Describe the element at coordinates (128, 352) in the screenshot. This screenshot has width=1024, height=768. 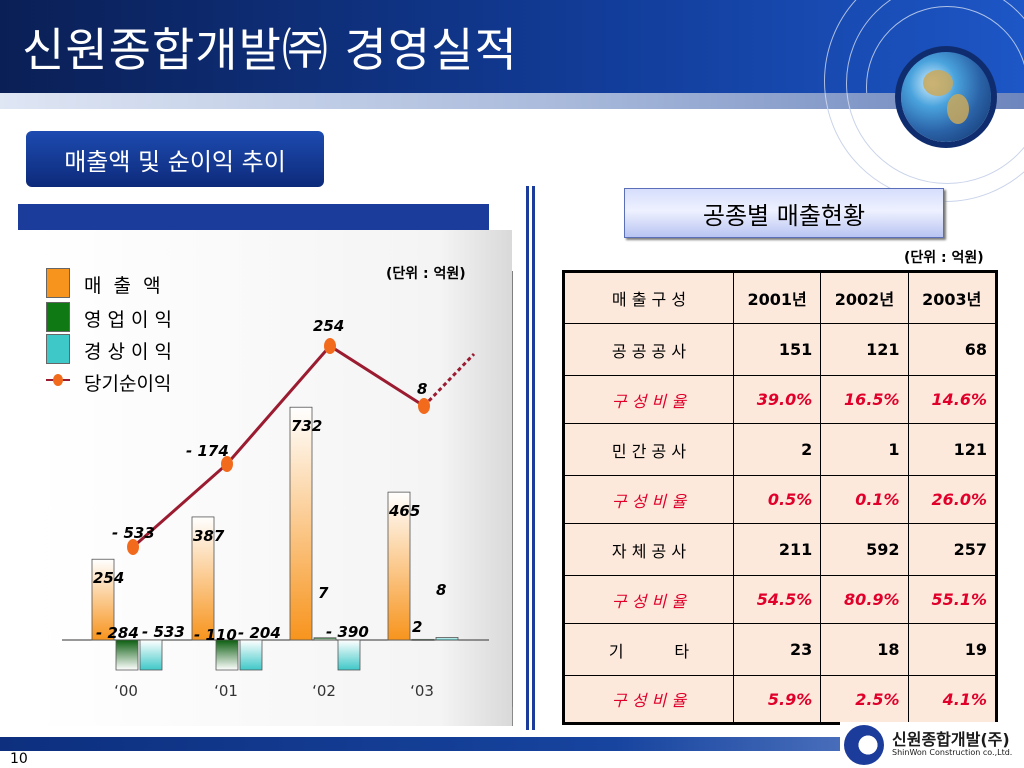
I see `legend-label: 경 상 이 익` at that location.